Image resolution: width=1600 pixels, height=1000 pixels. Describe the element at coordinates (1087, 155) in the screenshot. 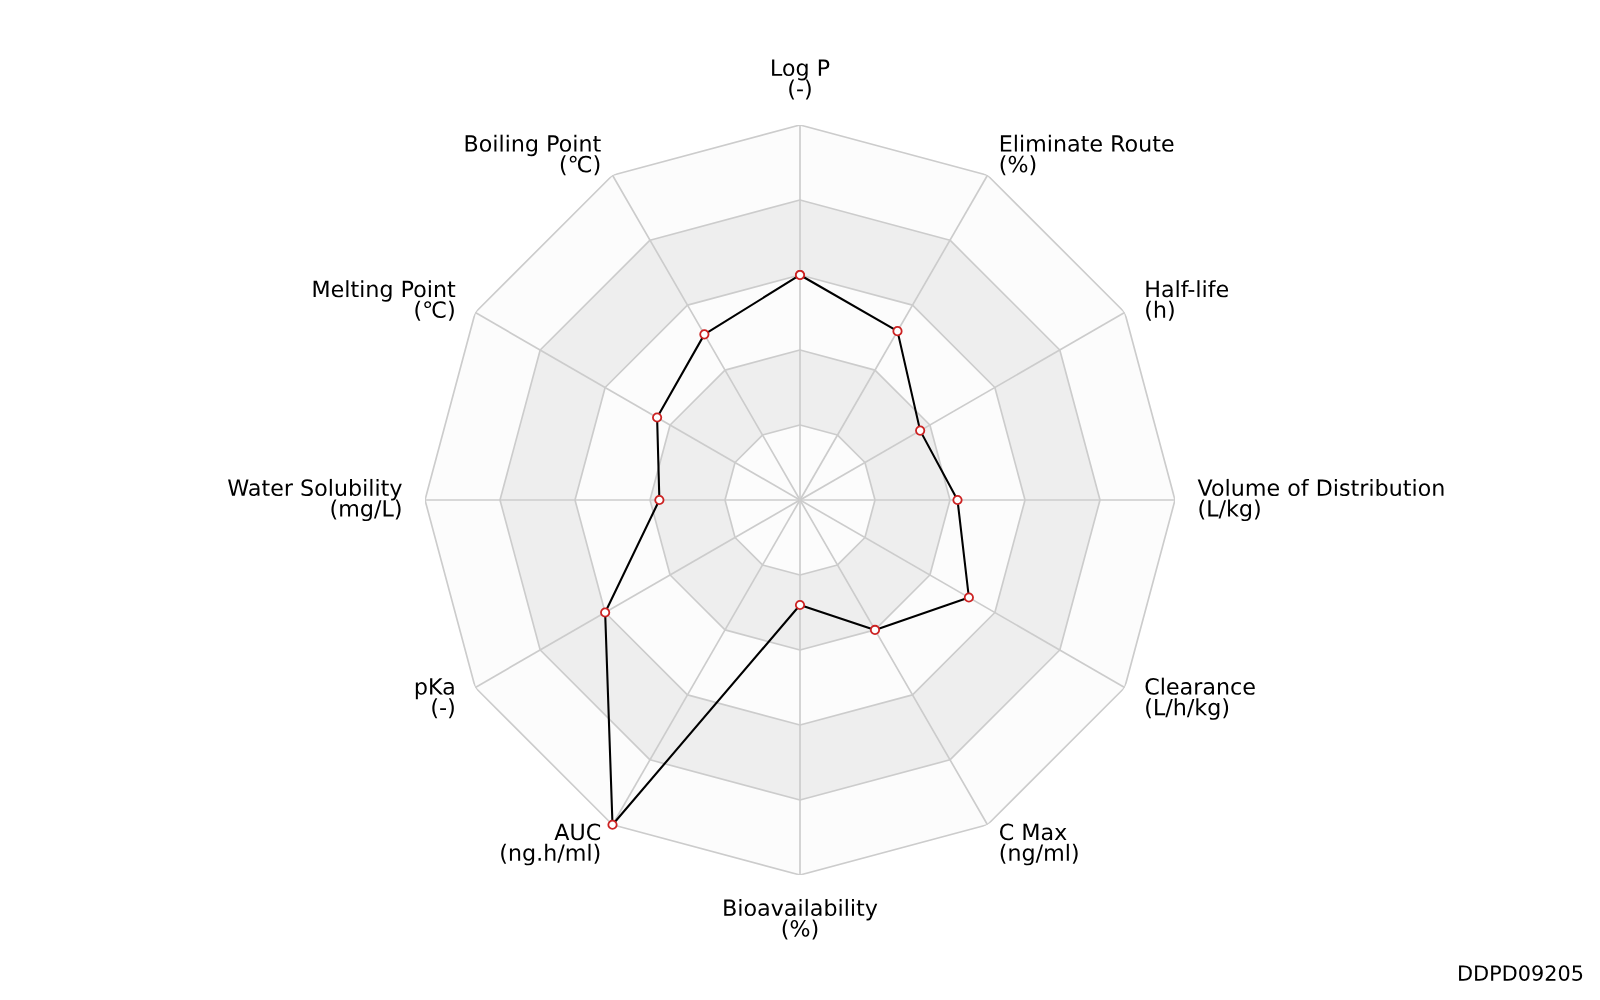

I see `spoke-label: Eliminate Route (%)` at that location.